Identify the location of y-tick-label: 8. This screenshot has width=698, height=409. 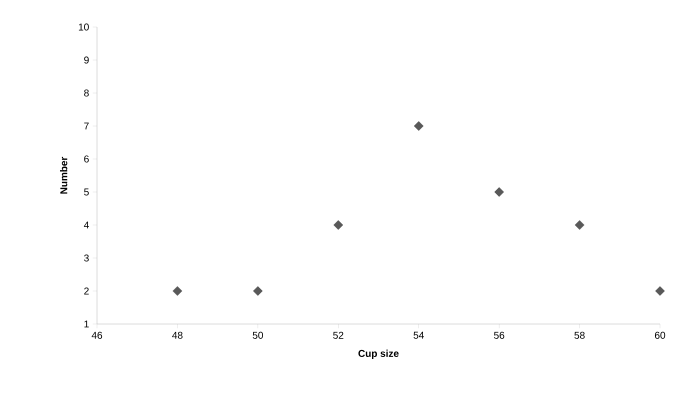
(86, 93).